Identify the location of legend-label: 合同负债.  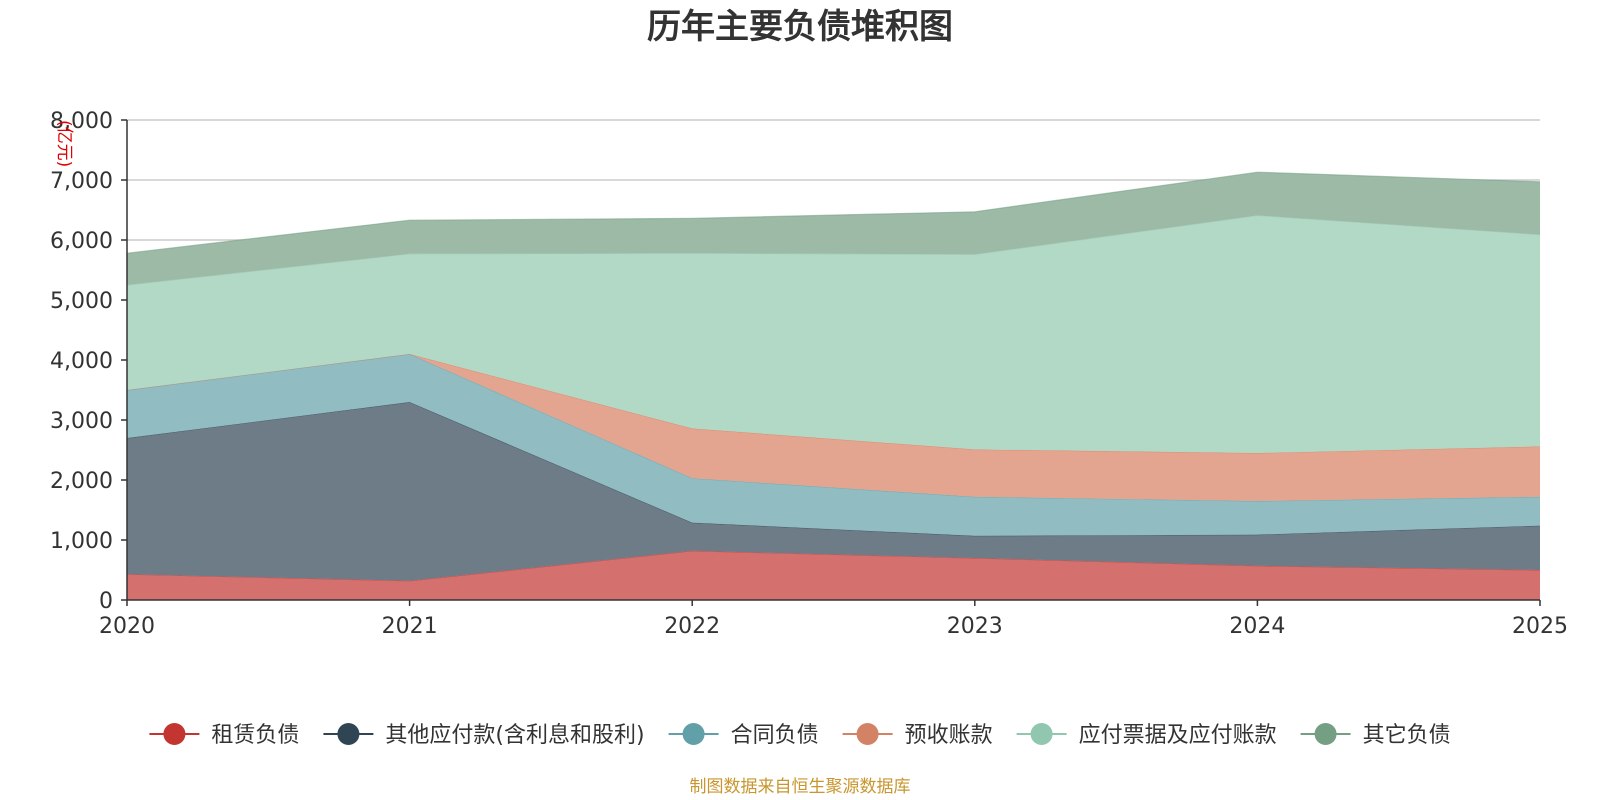
(775, 735).